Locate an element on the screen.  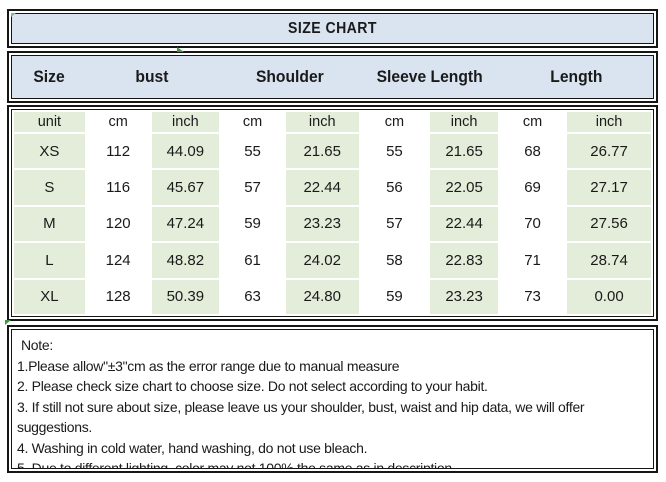
header-sleeve-length: Sleeve Length is located at coordinates (429, 76).